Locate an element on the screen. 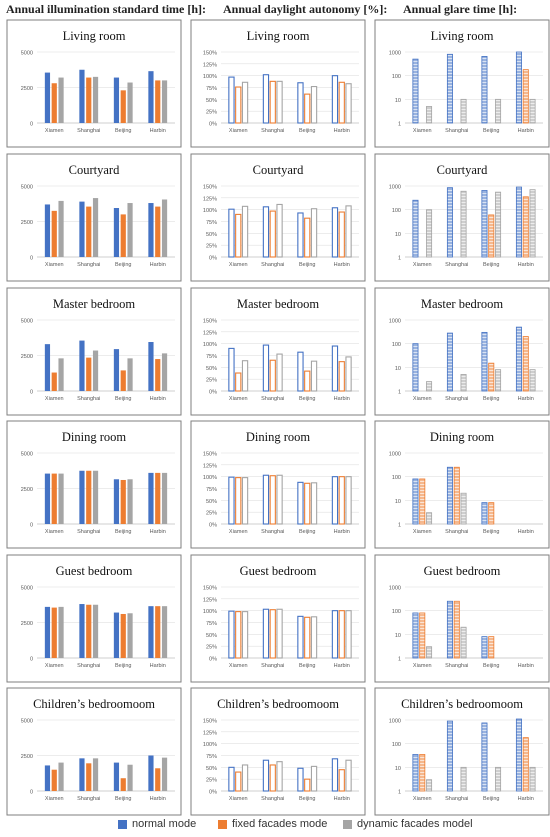  y-tick-label: 50% is located at coordinates (211, 769).